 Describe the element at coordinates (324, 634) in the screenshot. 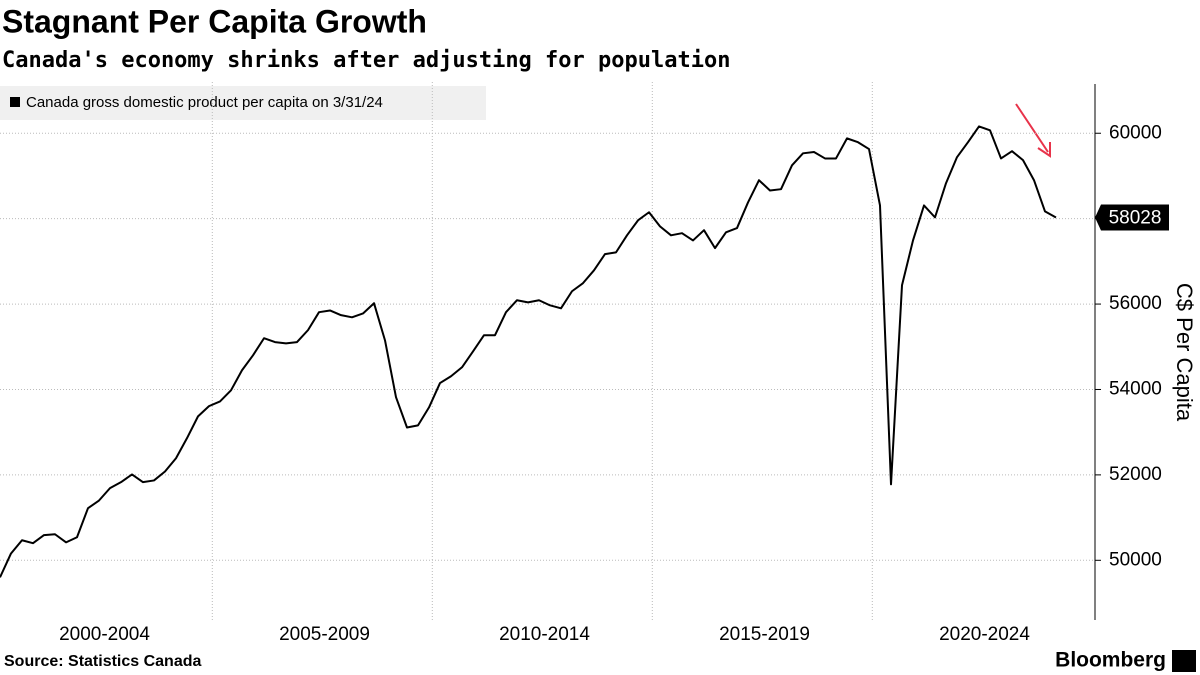

I see `x-tick-label: 2005-2009` at that location.